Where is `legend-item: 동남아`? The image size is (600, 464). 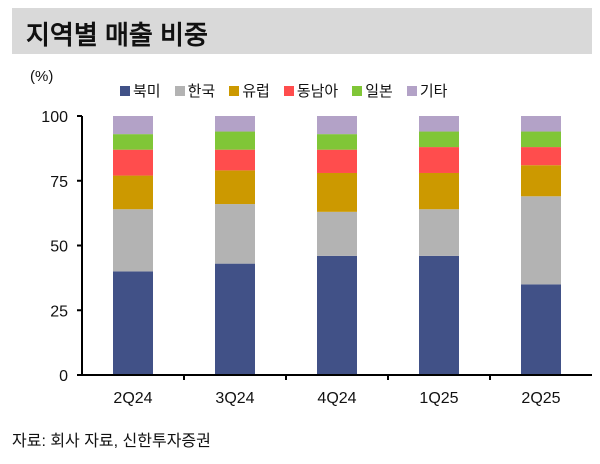 legend-item: 동남아 is located at coordinates (311, 90).